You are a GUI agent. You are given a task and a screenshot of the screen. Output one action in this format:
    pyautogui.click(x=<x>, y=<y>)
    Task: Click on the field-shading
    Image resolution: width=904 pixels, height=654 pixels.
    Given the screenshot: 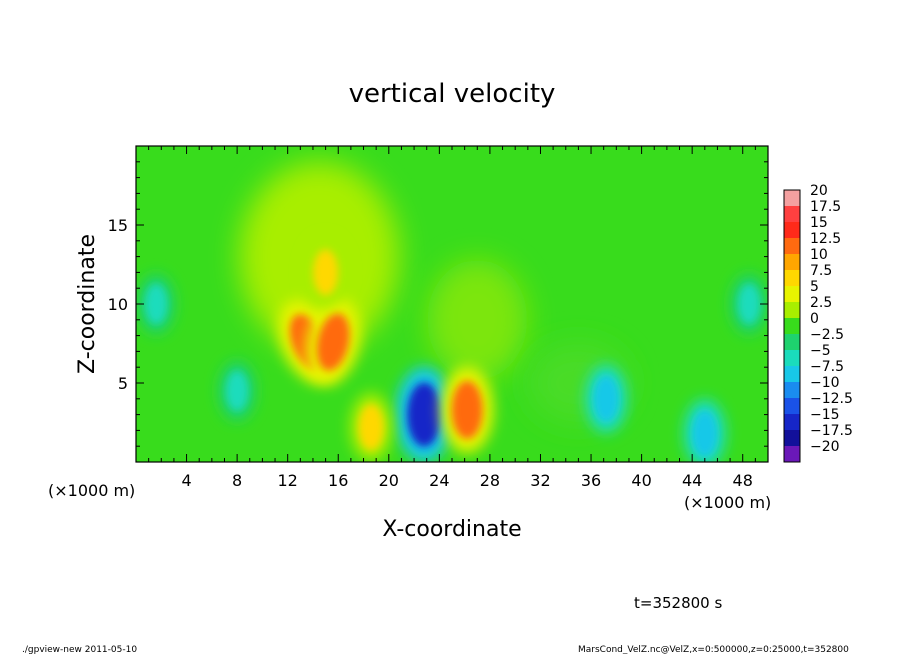 What is the action you would take?
    pyautogui.click(x=477, y=319)
    